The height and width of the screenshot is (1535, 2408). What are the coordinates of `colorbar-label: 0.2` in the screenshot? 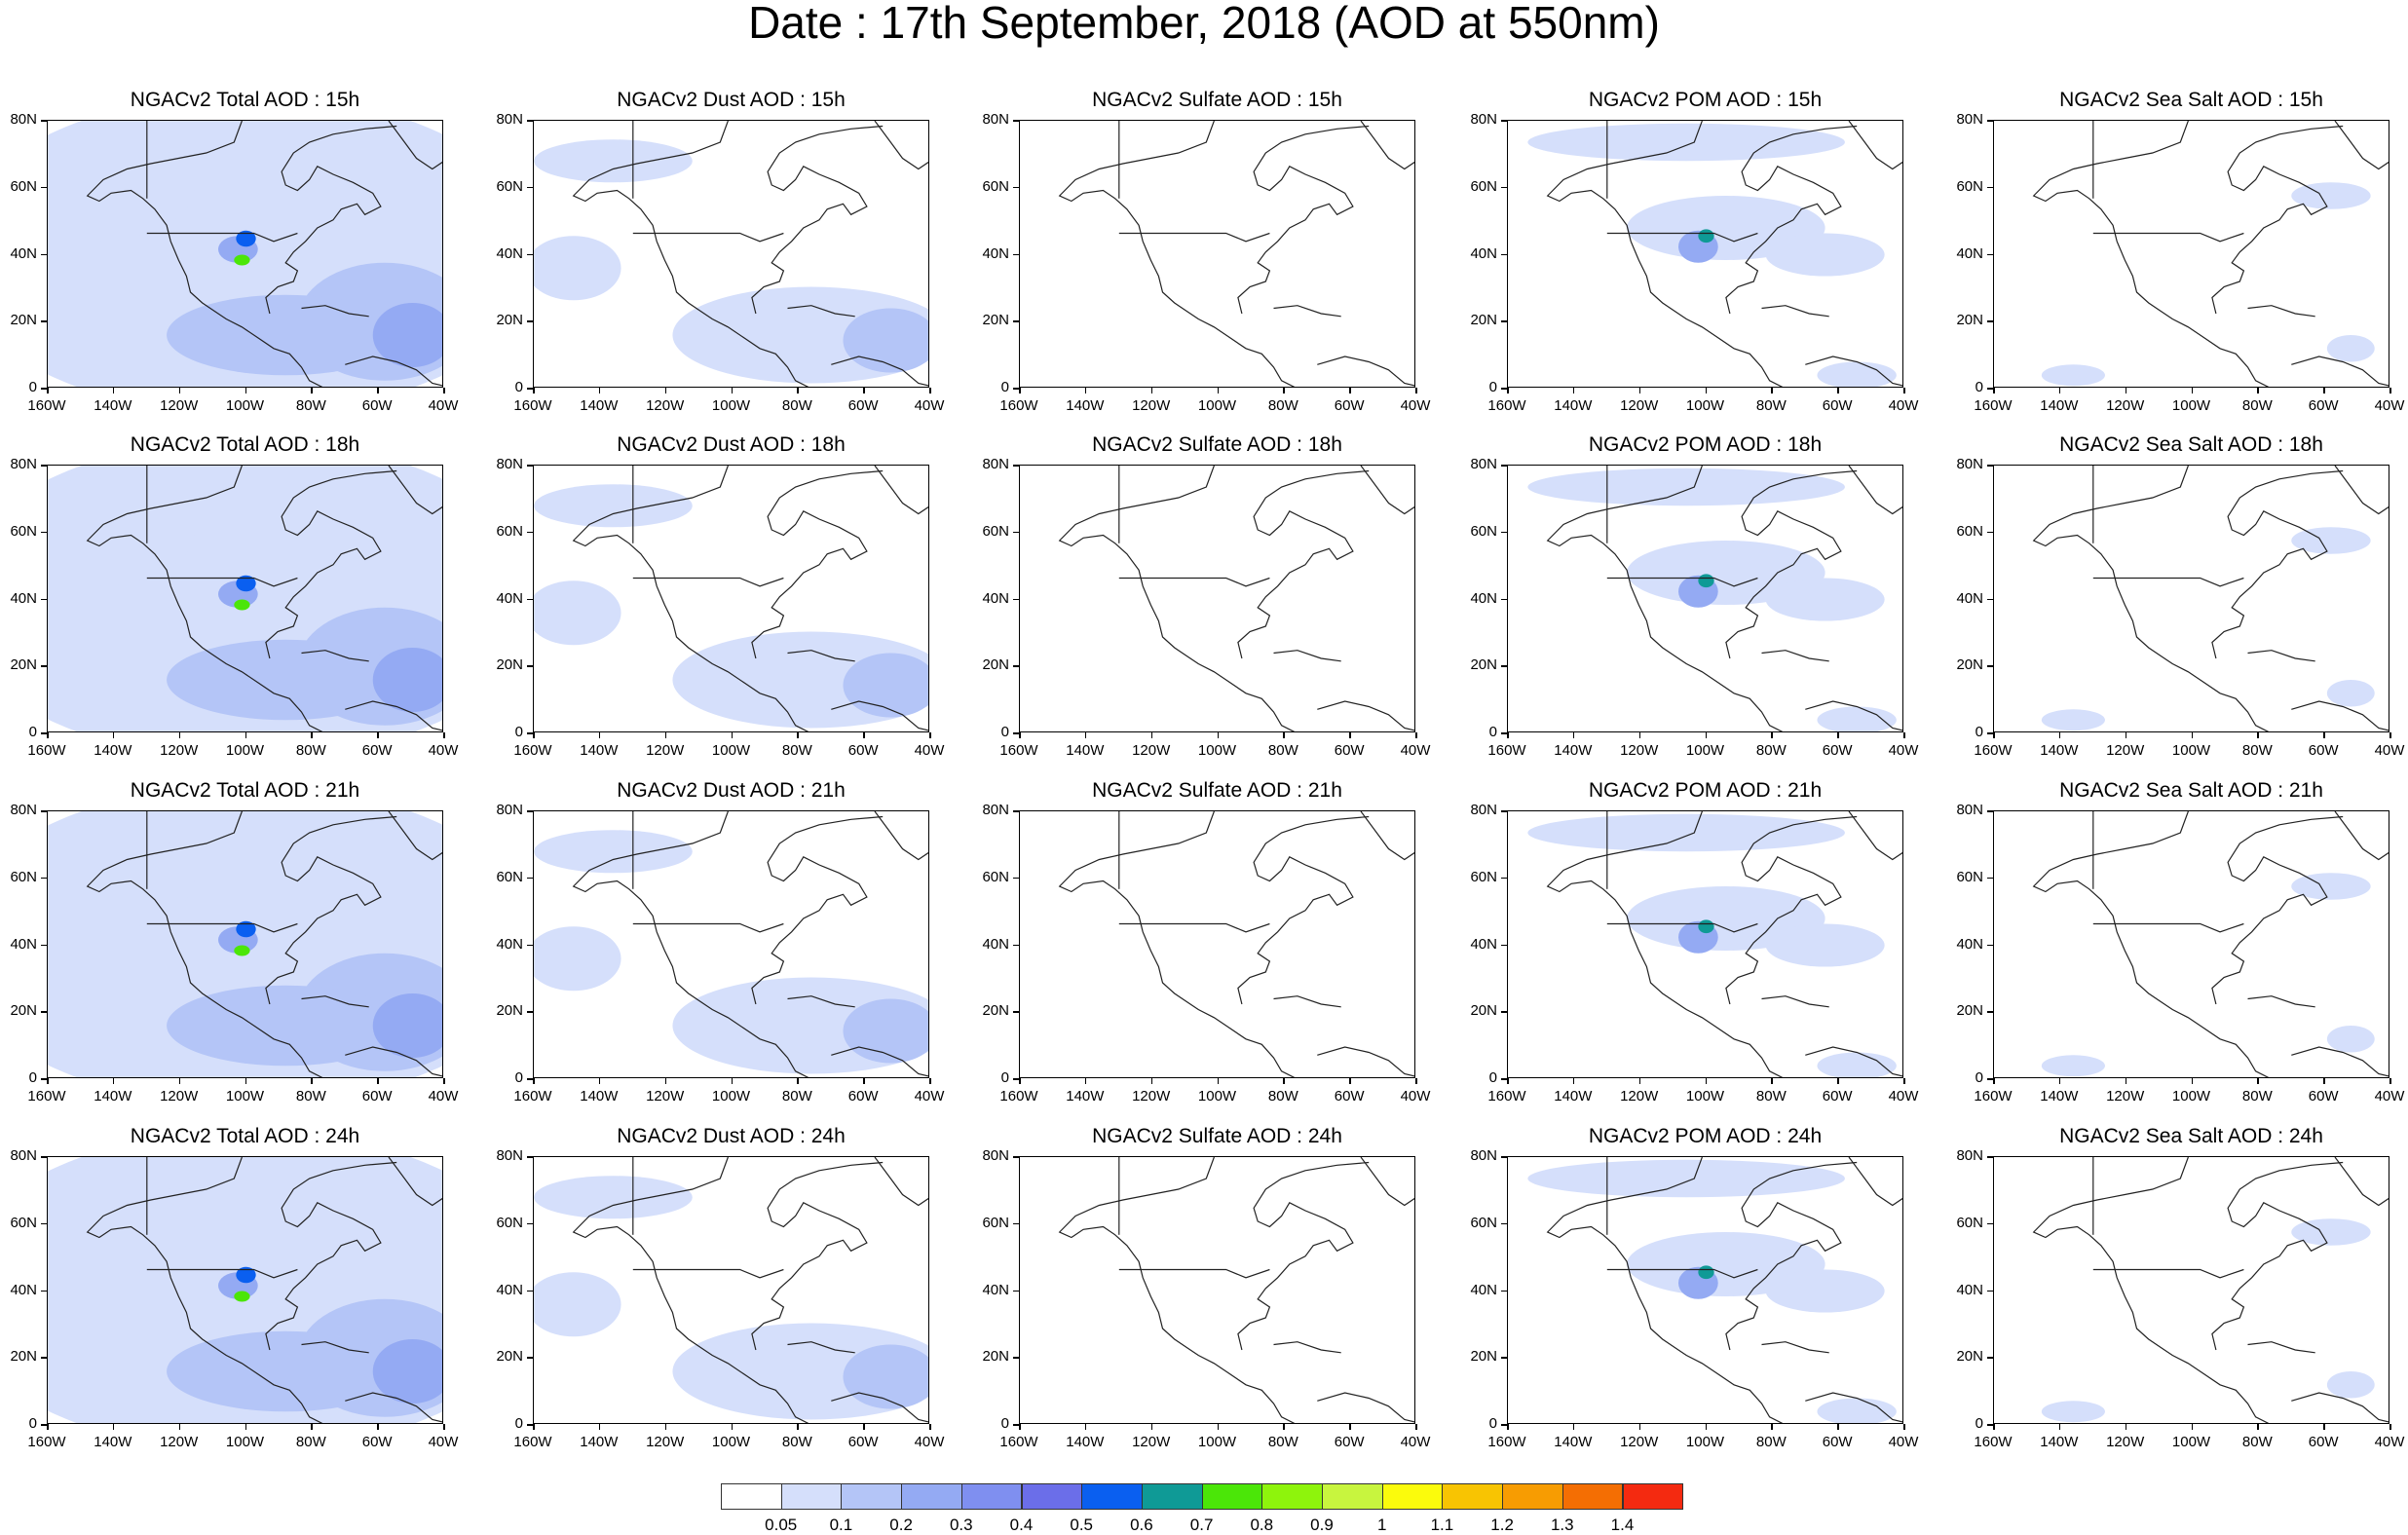 It's located at (901, 1525).